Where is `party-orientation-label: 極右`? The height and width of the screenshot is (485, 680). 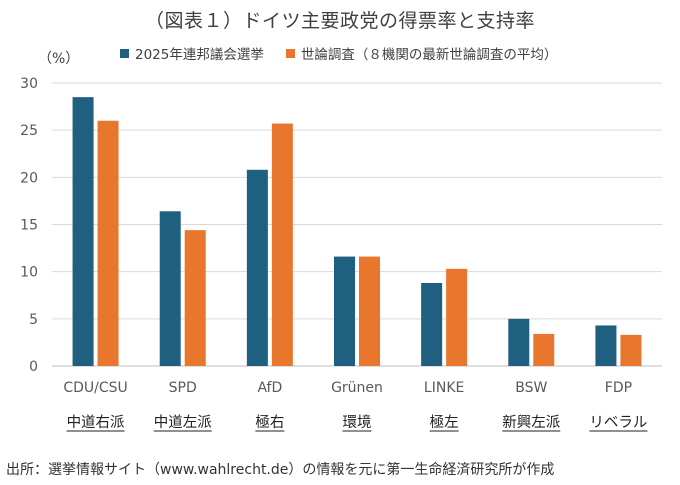 party-orientation-label: 極右 is located at coordinates (269, 422).